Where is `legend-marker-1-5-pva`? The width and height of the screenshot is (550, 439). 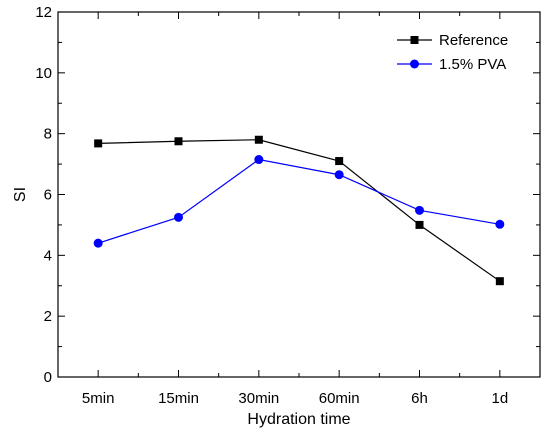 legend-marker-1-5-pva is located at coordinates (414, 64).